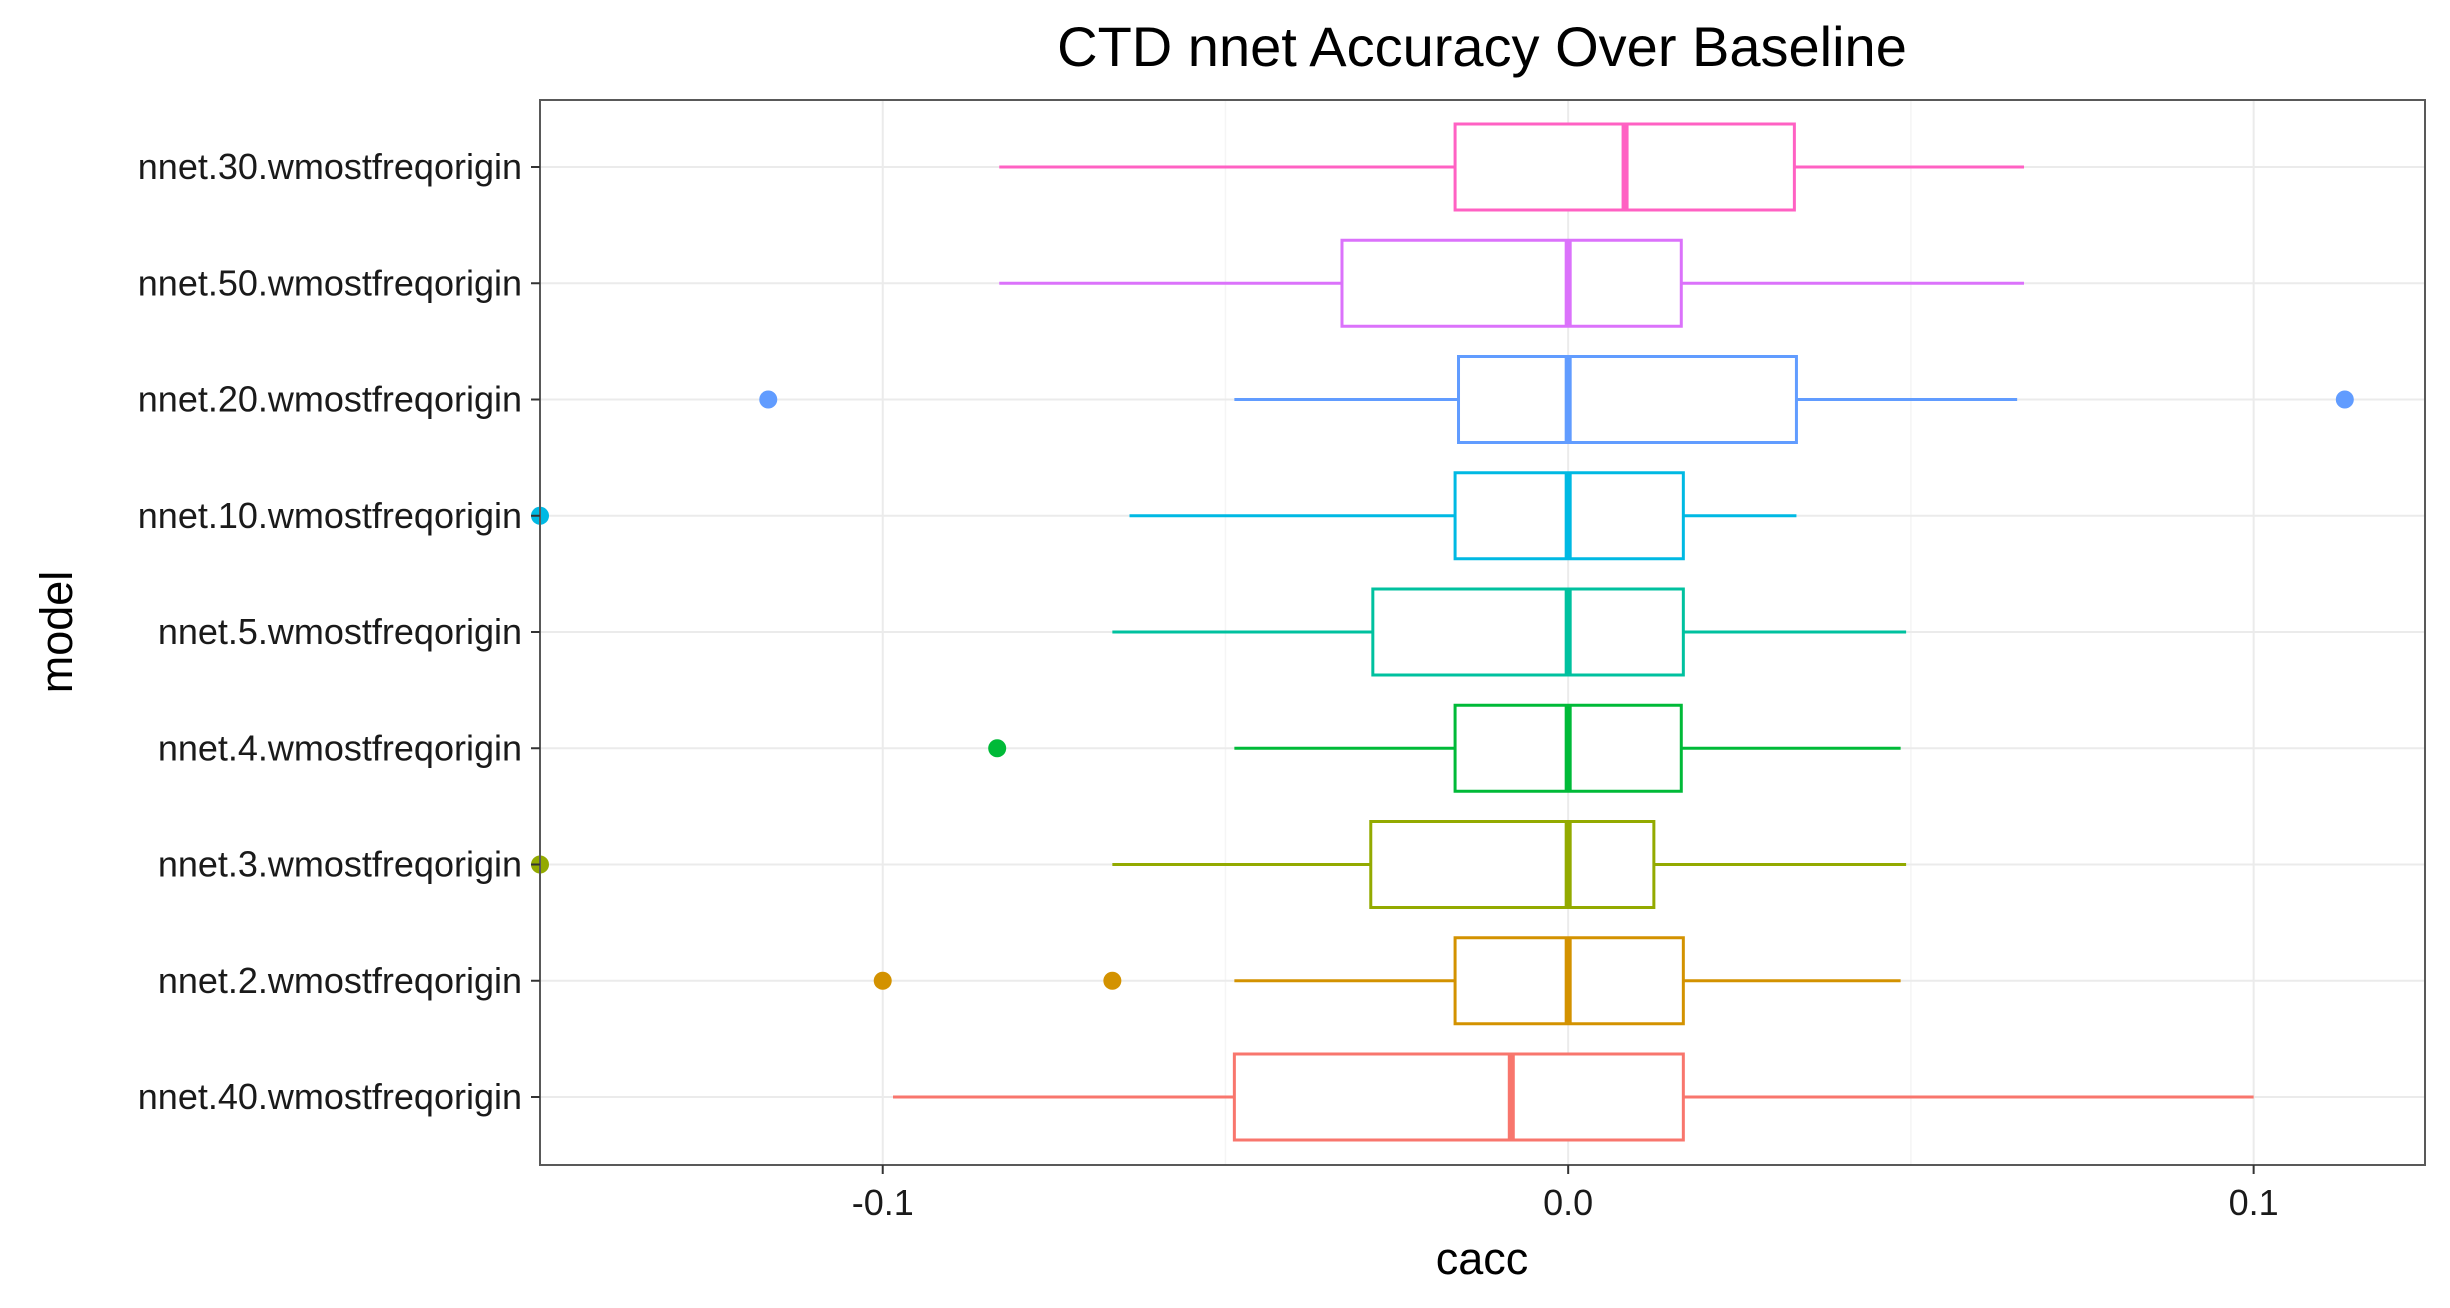 Image resolution: width=2450 pixels, height=1308 pixels. Describe the element at coordinates (2254, 1202) in the screenshot. I see `x-tick-label: 0.1` at that location.